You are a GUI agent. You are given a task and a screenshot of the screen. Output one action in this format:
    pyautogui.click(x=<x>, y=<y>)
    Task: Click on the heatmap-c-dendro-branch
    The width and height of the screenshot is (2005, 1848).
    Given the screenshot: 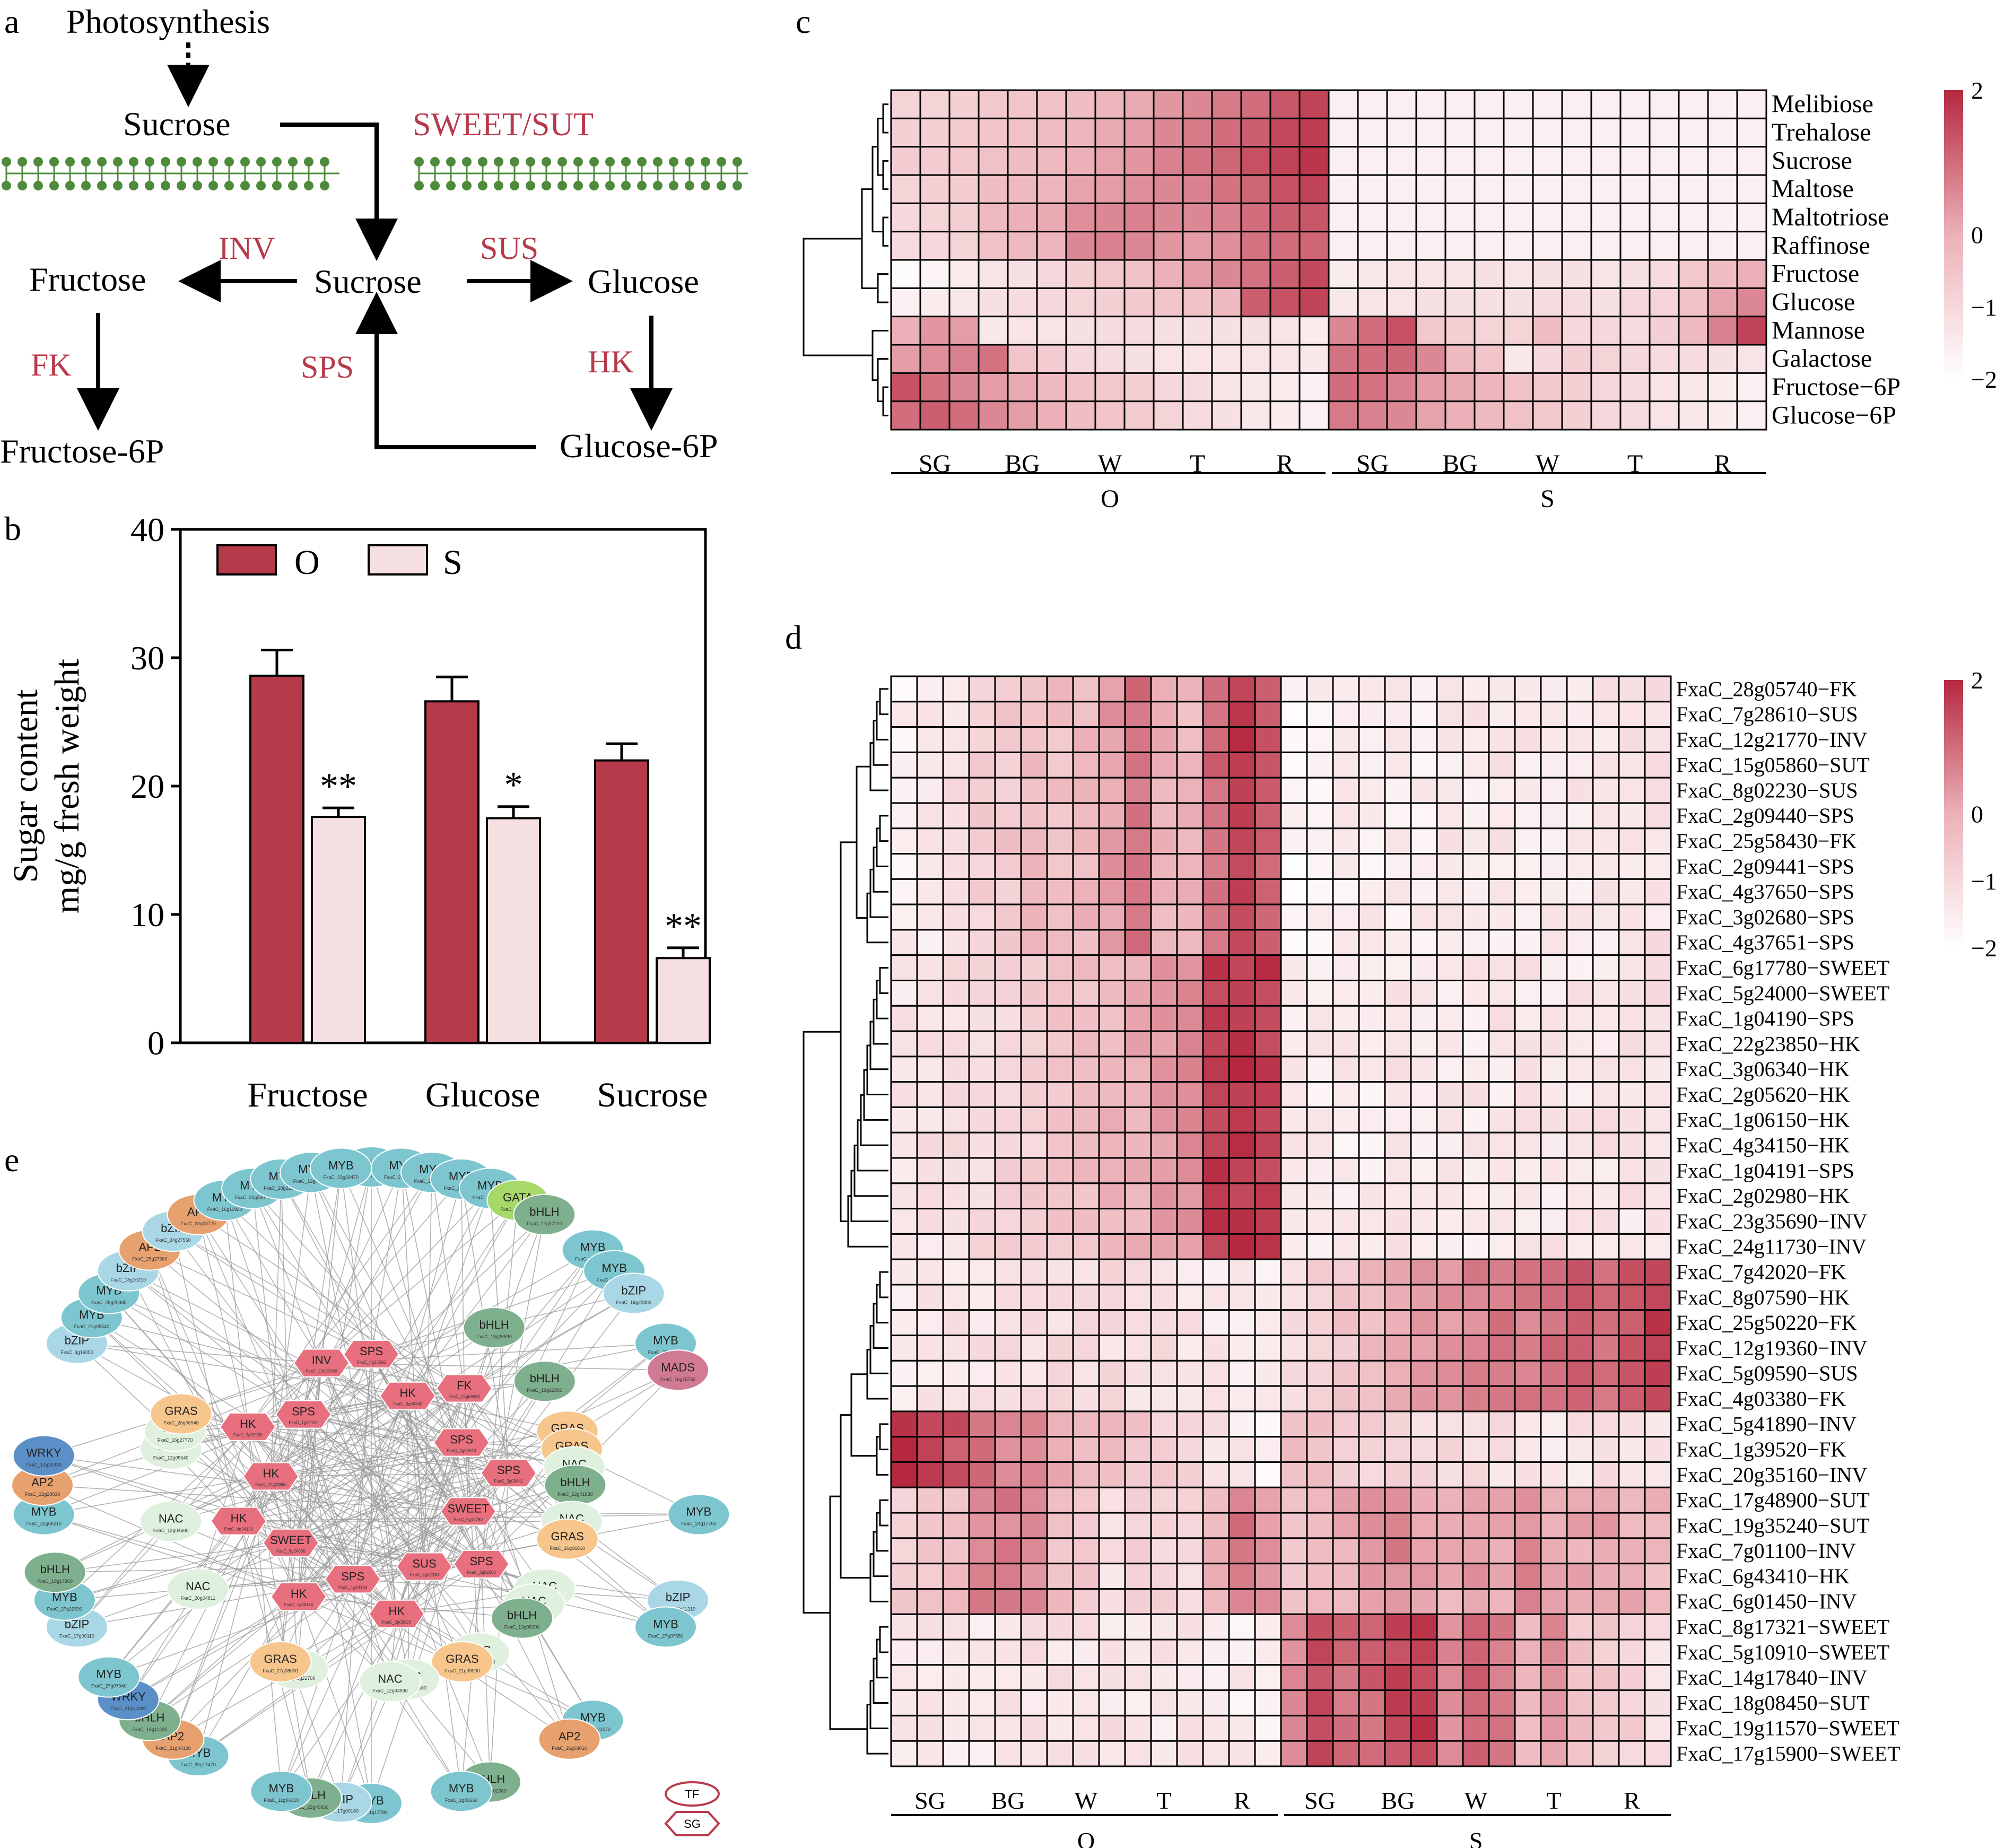 What is the action you would take?
    pyautogui.click(x=885, y=231)
    